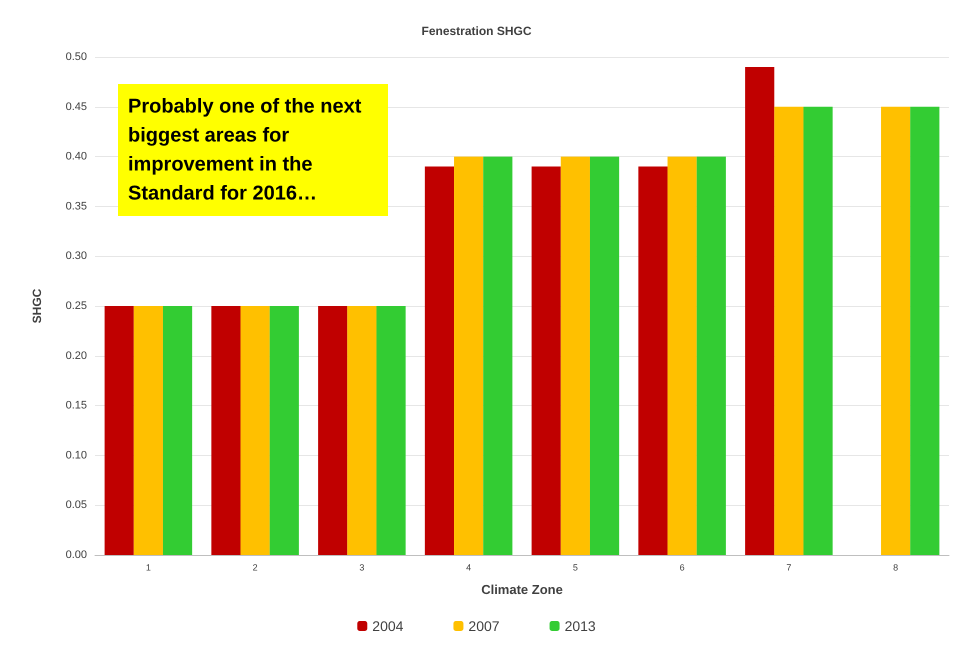 The width and height of the screenshot is (953, 646). Describe the element at coordinates (76, 106) in the screenshot. I see `y-tick-label: 0.45` at that location.